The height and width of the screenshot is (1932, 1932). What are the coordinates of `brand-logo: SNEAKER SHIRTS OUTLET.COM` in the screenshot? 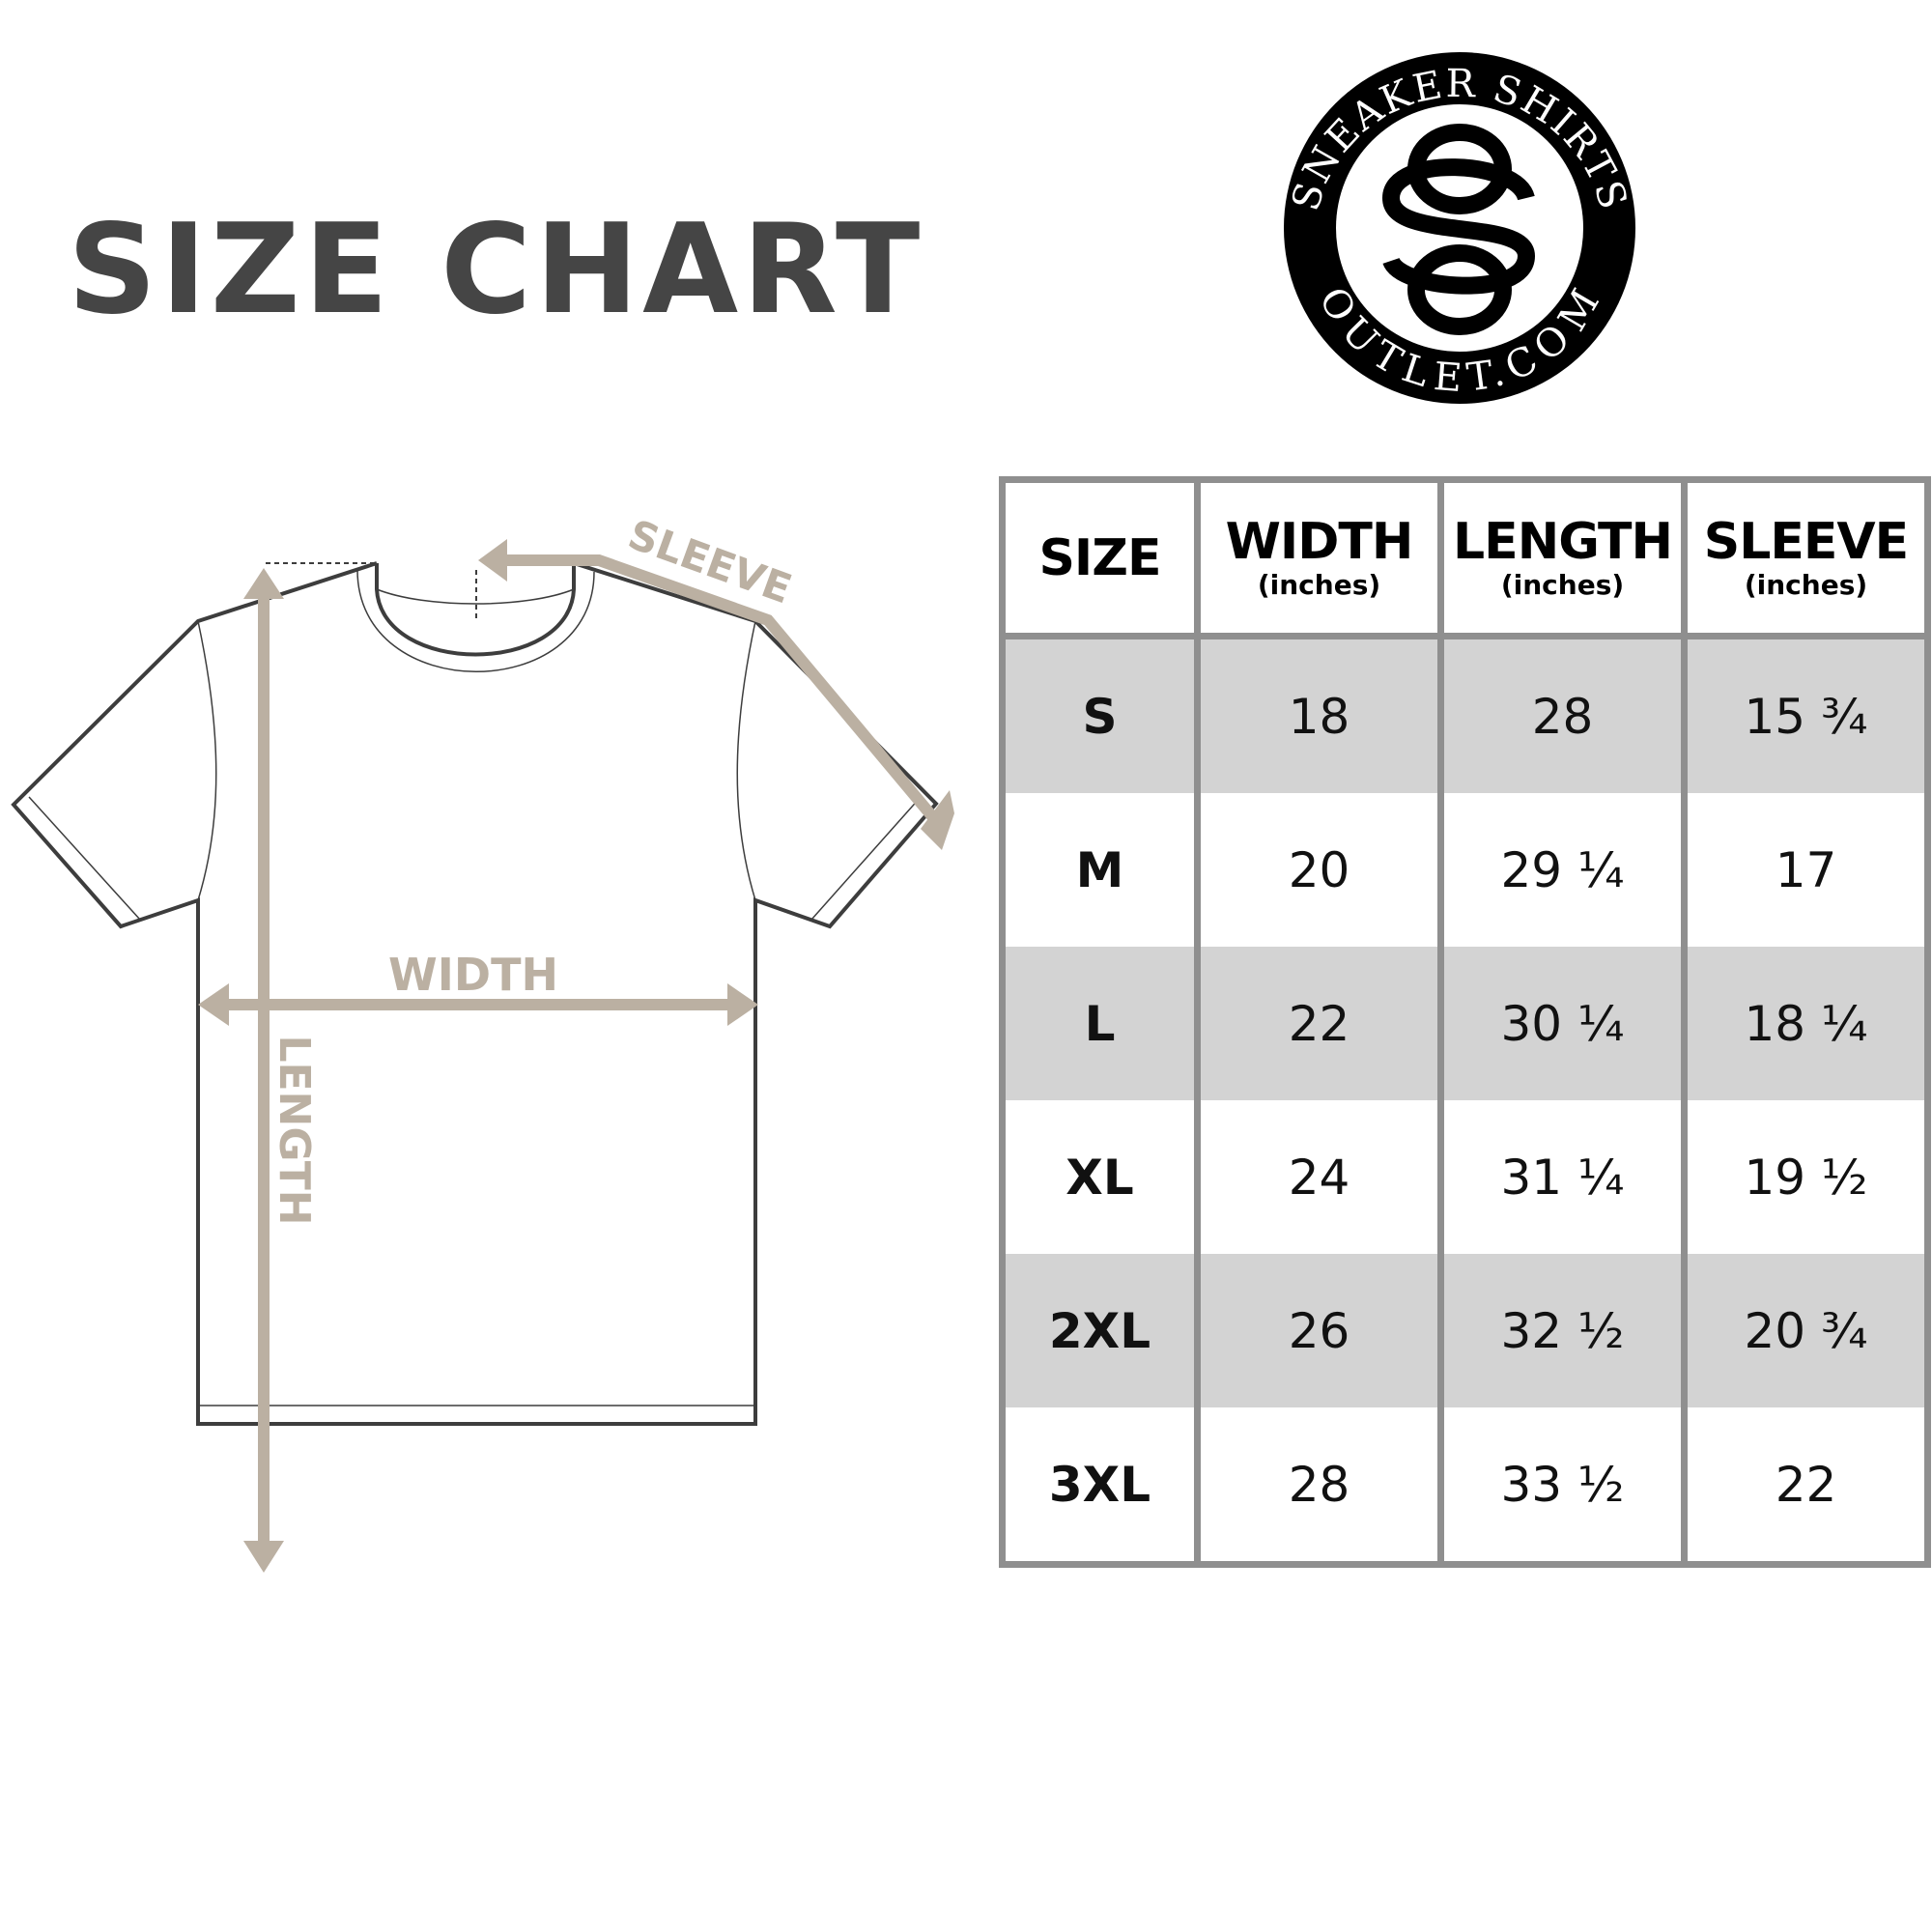 It's located at (1459, 228).